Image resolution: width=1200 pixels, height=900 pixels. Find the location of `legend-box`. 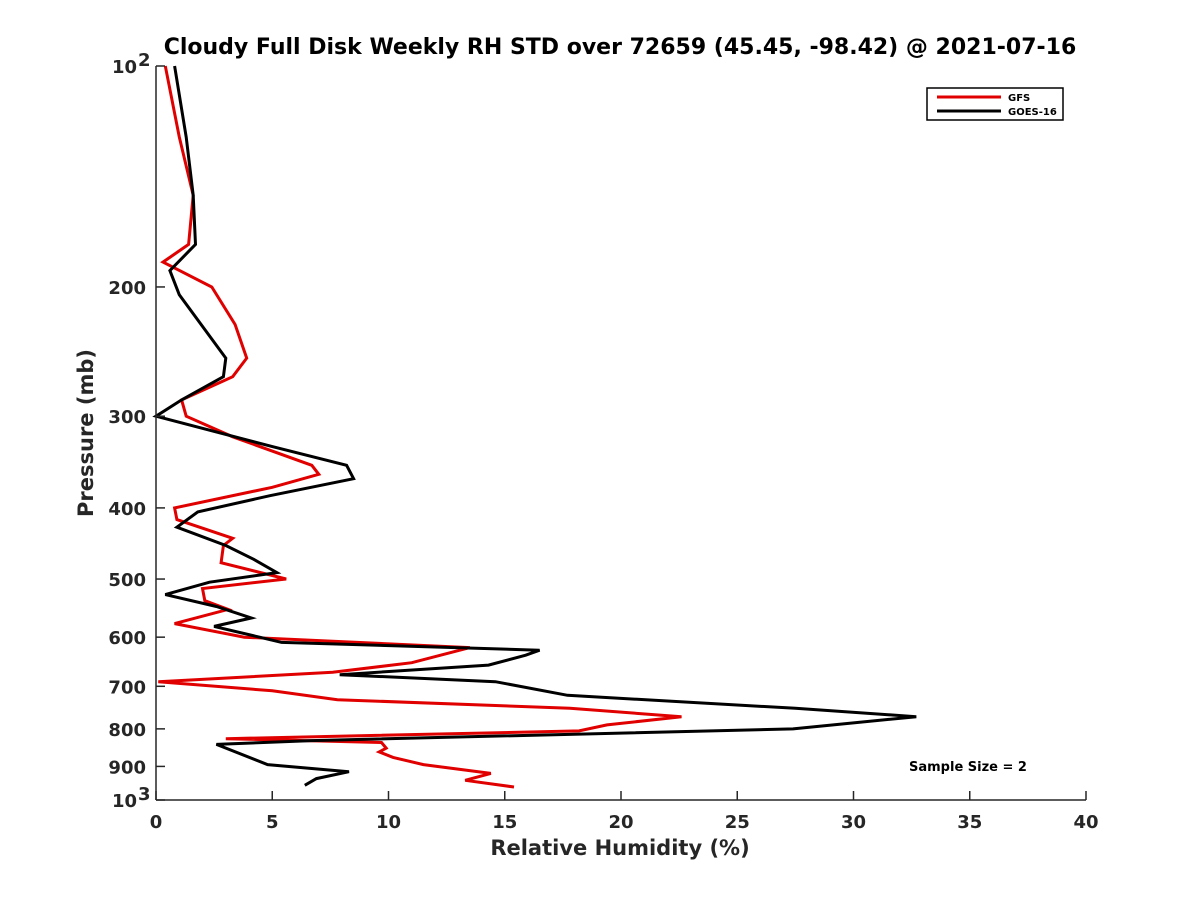

legend-box is located at coordinates (995, 104).